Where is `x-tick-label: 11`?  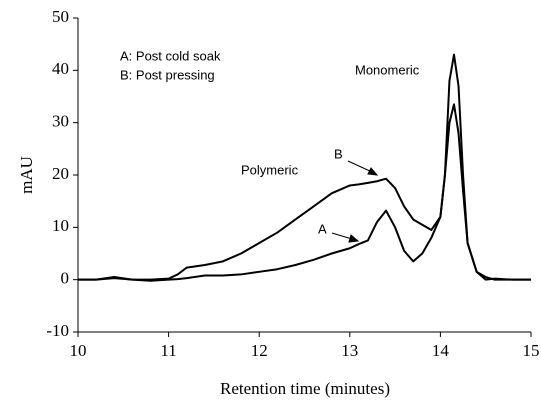
x-tick-label: 11 is located at coordinates (168, 350).